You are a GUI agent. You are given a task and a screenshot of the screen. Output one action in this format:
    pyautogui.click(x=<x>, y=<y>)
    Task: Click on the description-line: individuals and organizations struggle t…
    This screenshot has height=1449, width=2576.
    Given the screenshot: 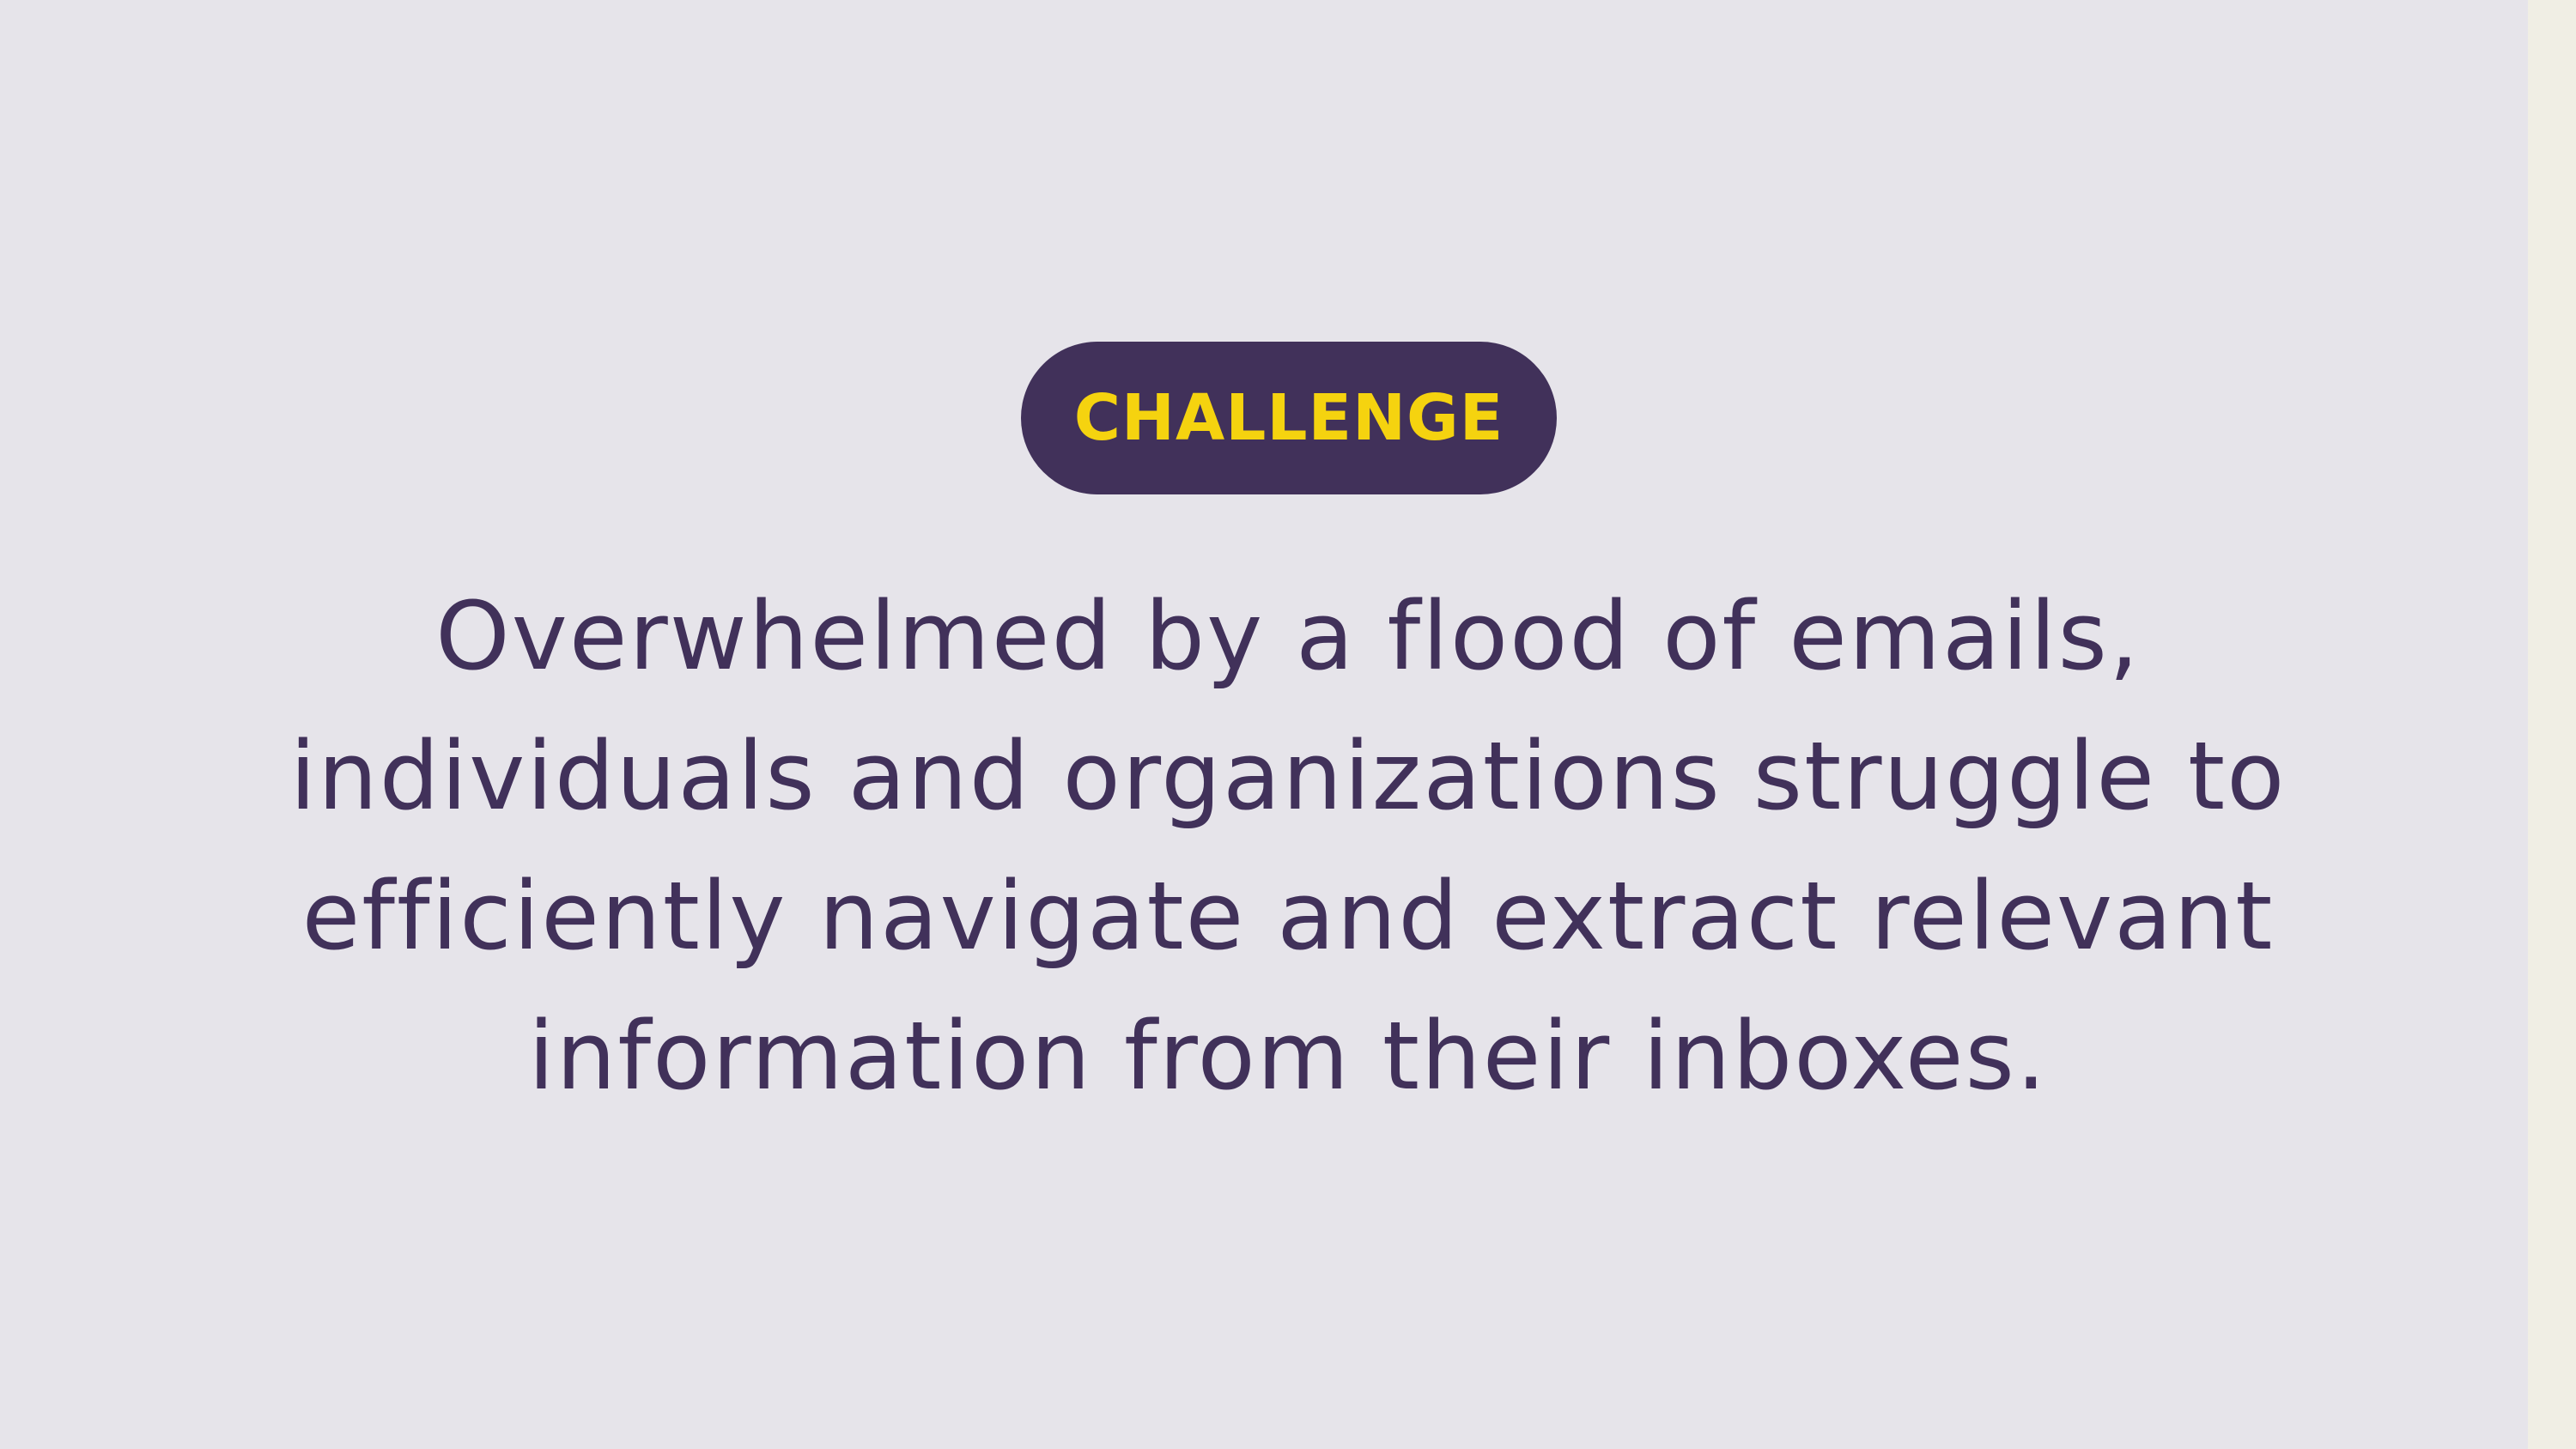 What is the action you would take?
    pyautogui.click(x=1288, y=776)
    